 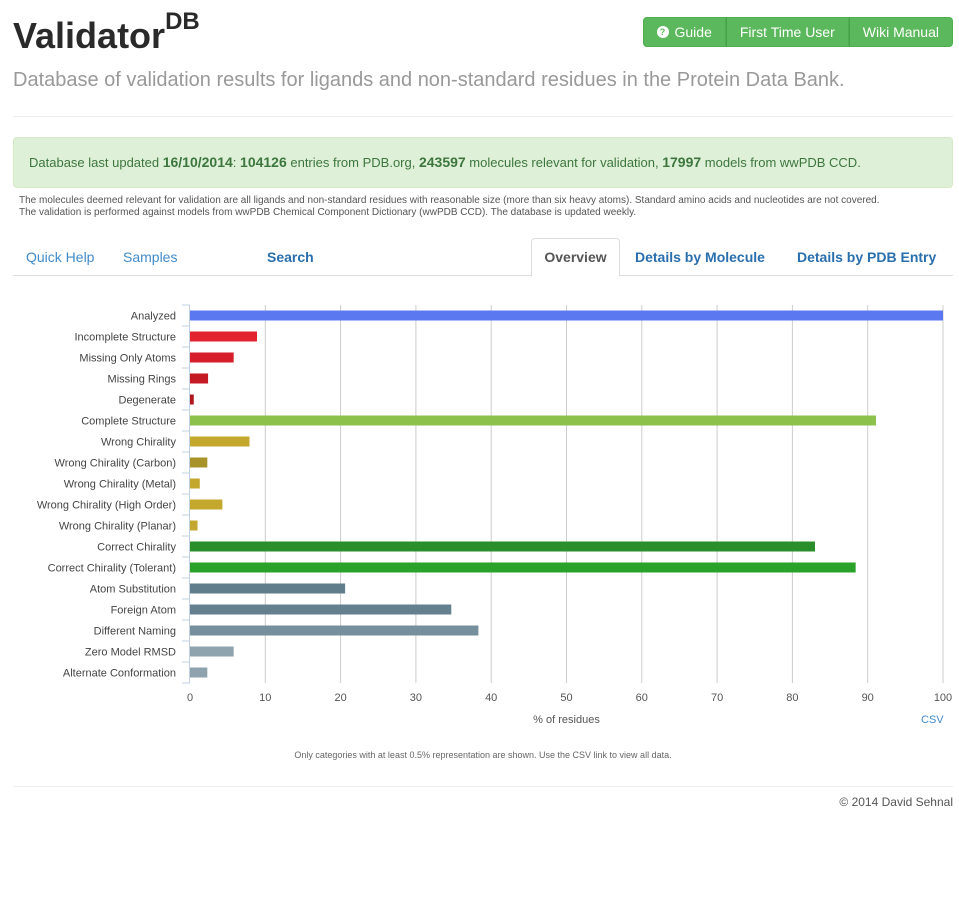 I want to click on alert-date: 16/10/2014, so click(x=197, y=162).